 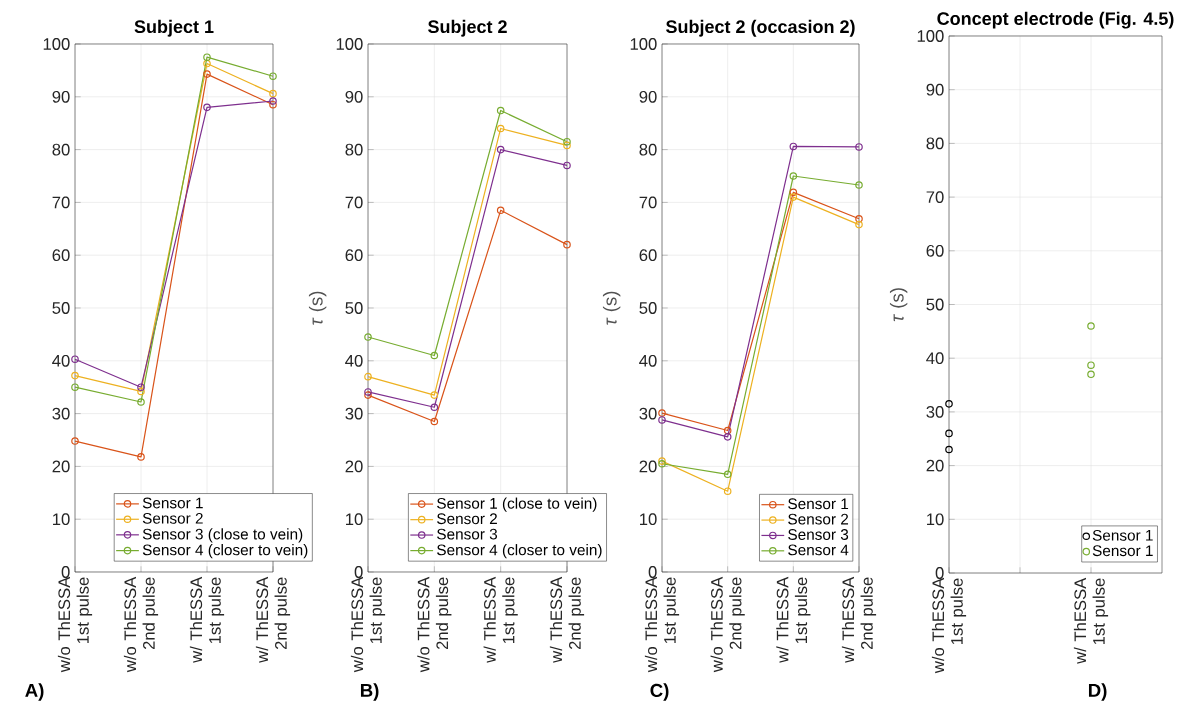 What do you see at coordinates (1097, 692) in the screenshot?
I see `text: D)` at bounding box center [1097, 692].